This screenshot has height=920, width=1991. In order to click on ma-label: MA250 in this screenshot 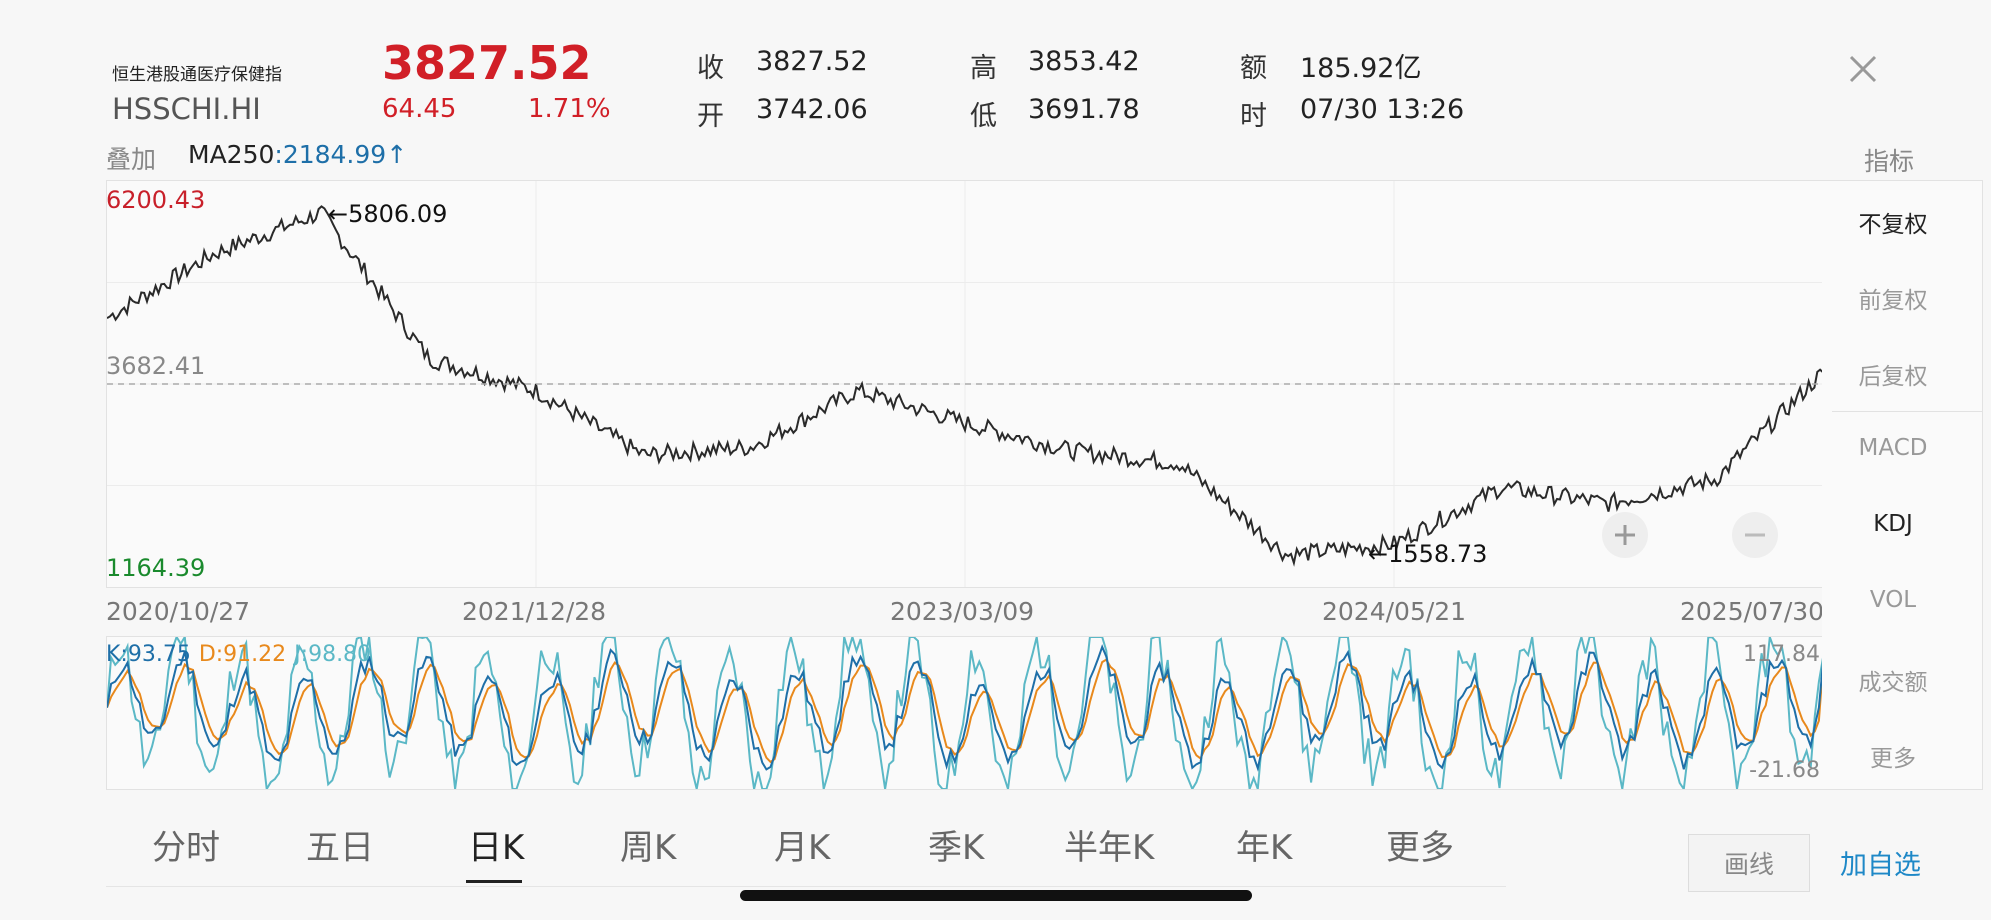, I will do `click(231, 154)`.